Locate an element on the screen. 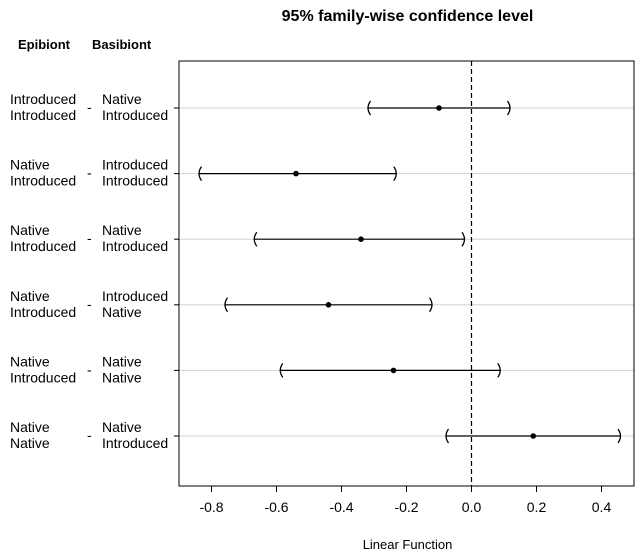 This screenshot has height=554, width=635. x-tick-label: -0.4 is located at coordinates (341, 507).